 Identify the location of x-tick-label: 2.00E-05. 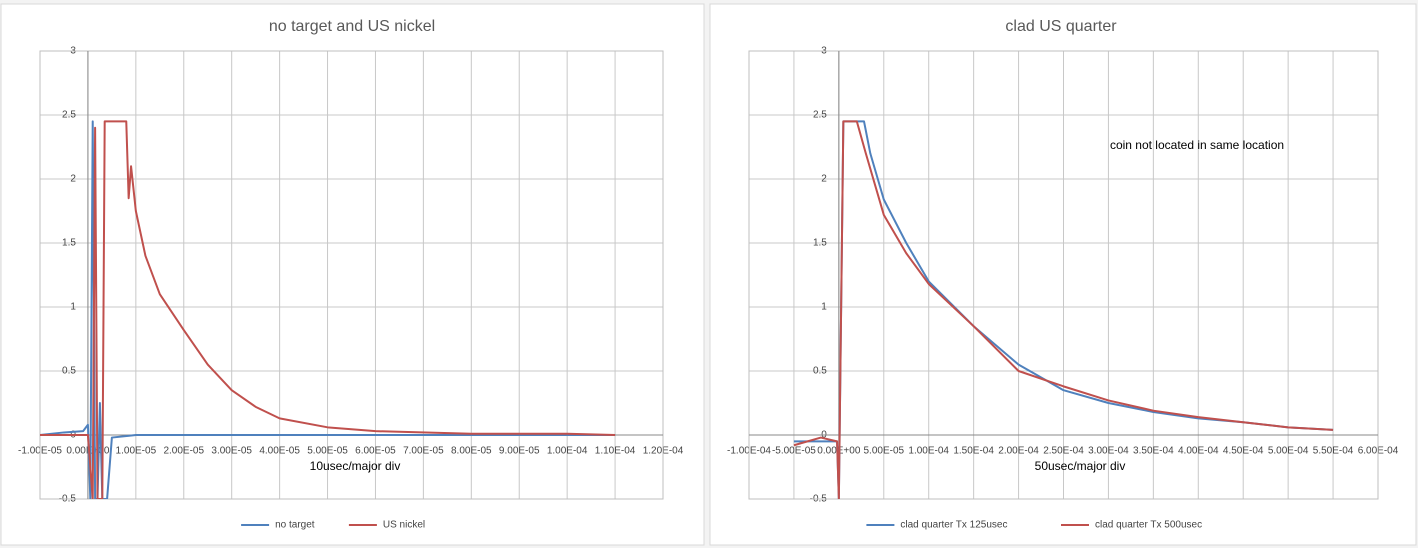
(183, 451).